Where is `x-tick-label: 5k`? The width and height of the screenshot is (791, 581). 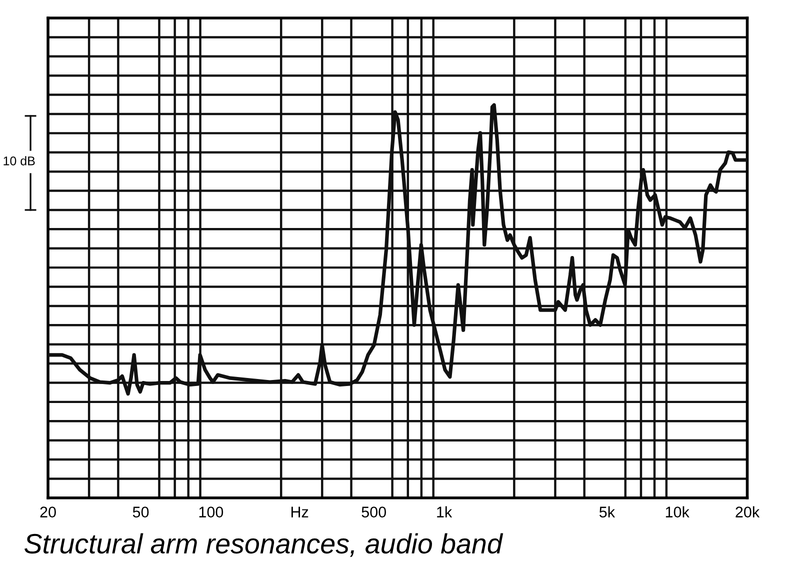 x-tick-label: 5k is located at coordinates (607, 512).